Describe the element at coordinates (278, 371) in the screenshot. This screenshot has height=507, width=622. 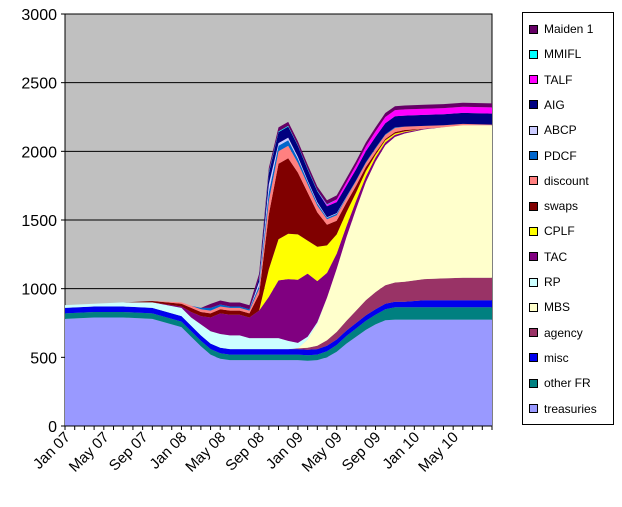
I see `area-treasuries` at that location.